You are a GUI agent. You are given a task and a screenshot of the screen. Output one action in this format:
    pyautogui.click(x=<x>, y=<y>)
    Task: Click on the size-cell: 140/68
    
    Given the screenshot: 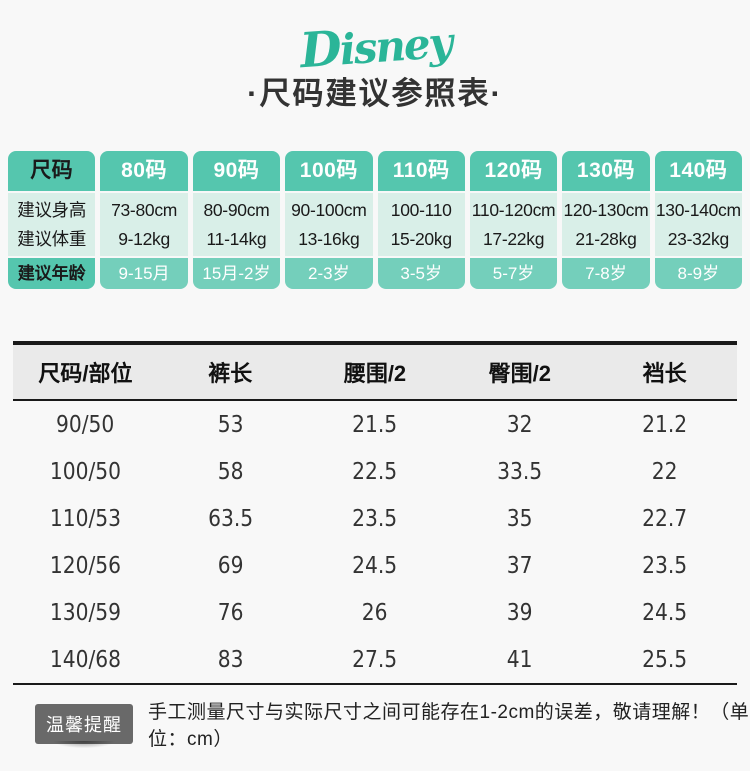 What is the action you would take?
    pyautogui.click(x=85, y=660)
    